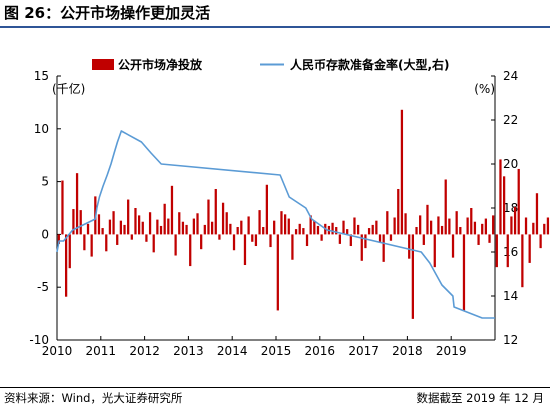 The image size is (550, 409). I want to click on right-tick-label: 12, so click(510, 340).